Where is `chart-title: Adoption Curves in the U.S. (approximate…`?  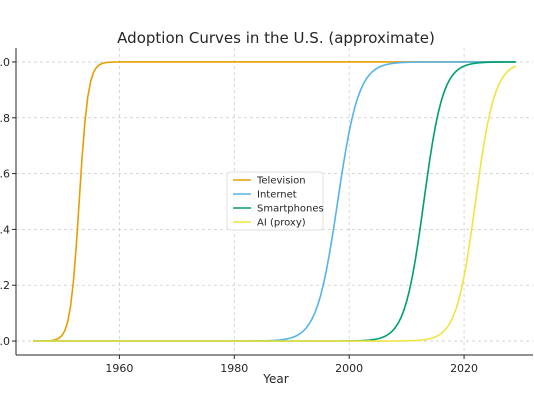 chart-title: Adoption Curves in the U.S. (approximate… is located at coordinates (276, 38).